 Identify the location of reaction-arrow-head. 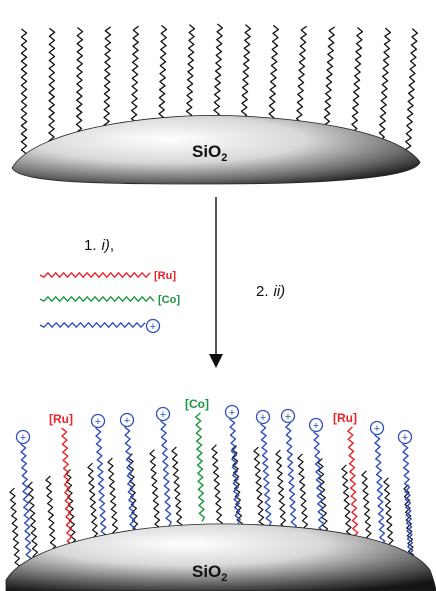
(216, 361).